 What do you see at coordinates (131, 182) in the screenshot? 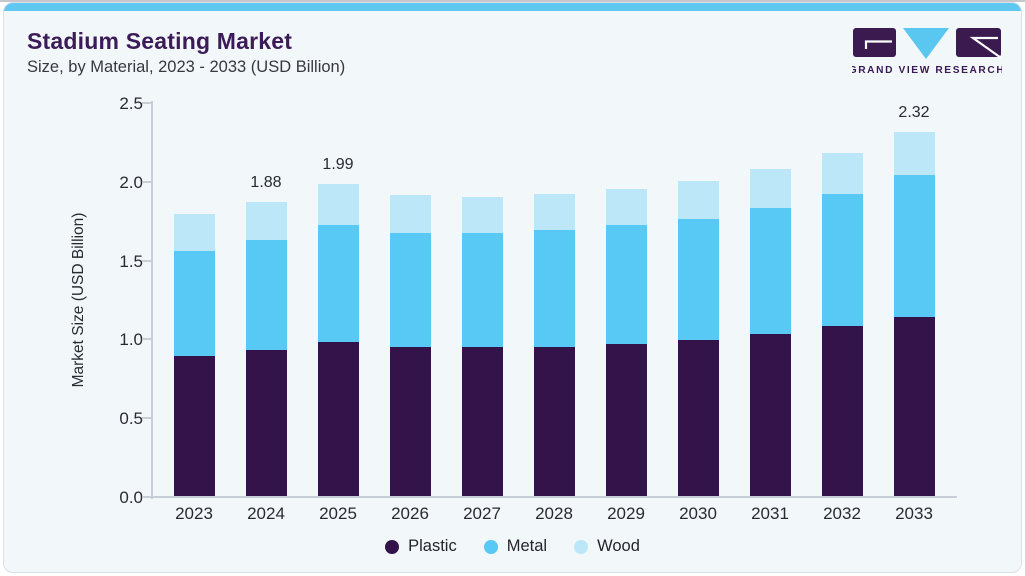
I see `y-tick-label: 2.0` at bounding box center [131, 182].